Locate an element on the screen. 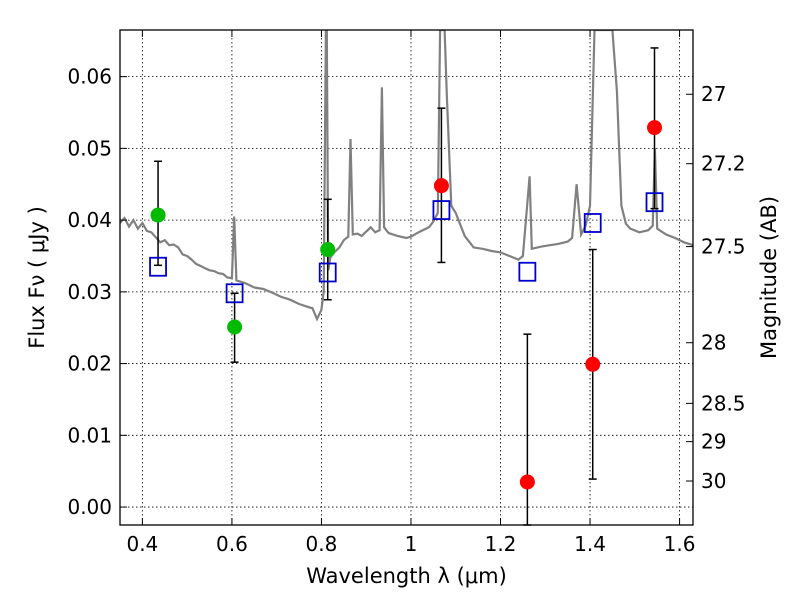  x-tick-label: 0.8 is located at coordinates (322, 544).